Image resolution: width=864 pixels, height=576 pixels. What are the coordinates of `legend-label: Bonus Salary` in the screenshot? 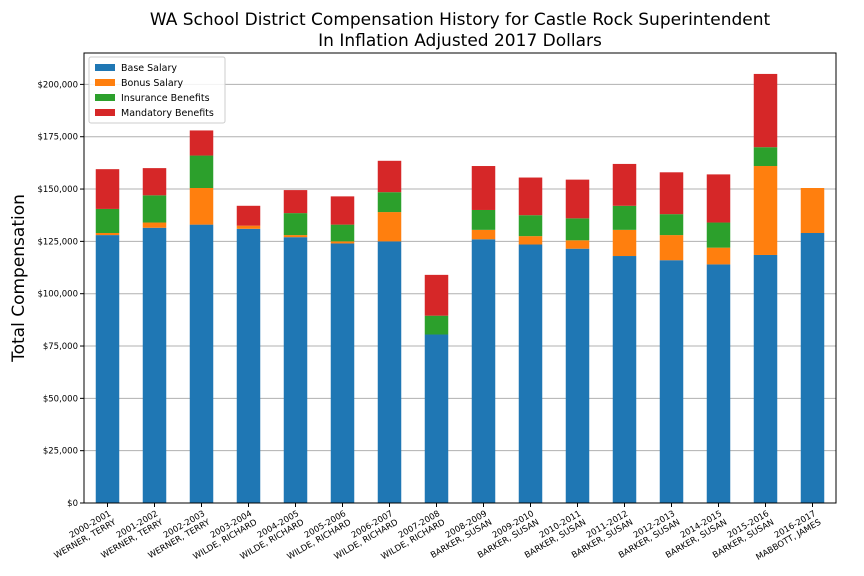 It's located at (152, 83).